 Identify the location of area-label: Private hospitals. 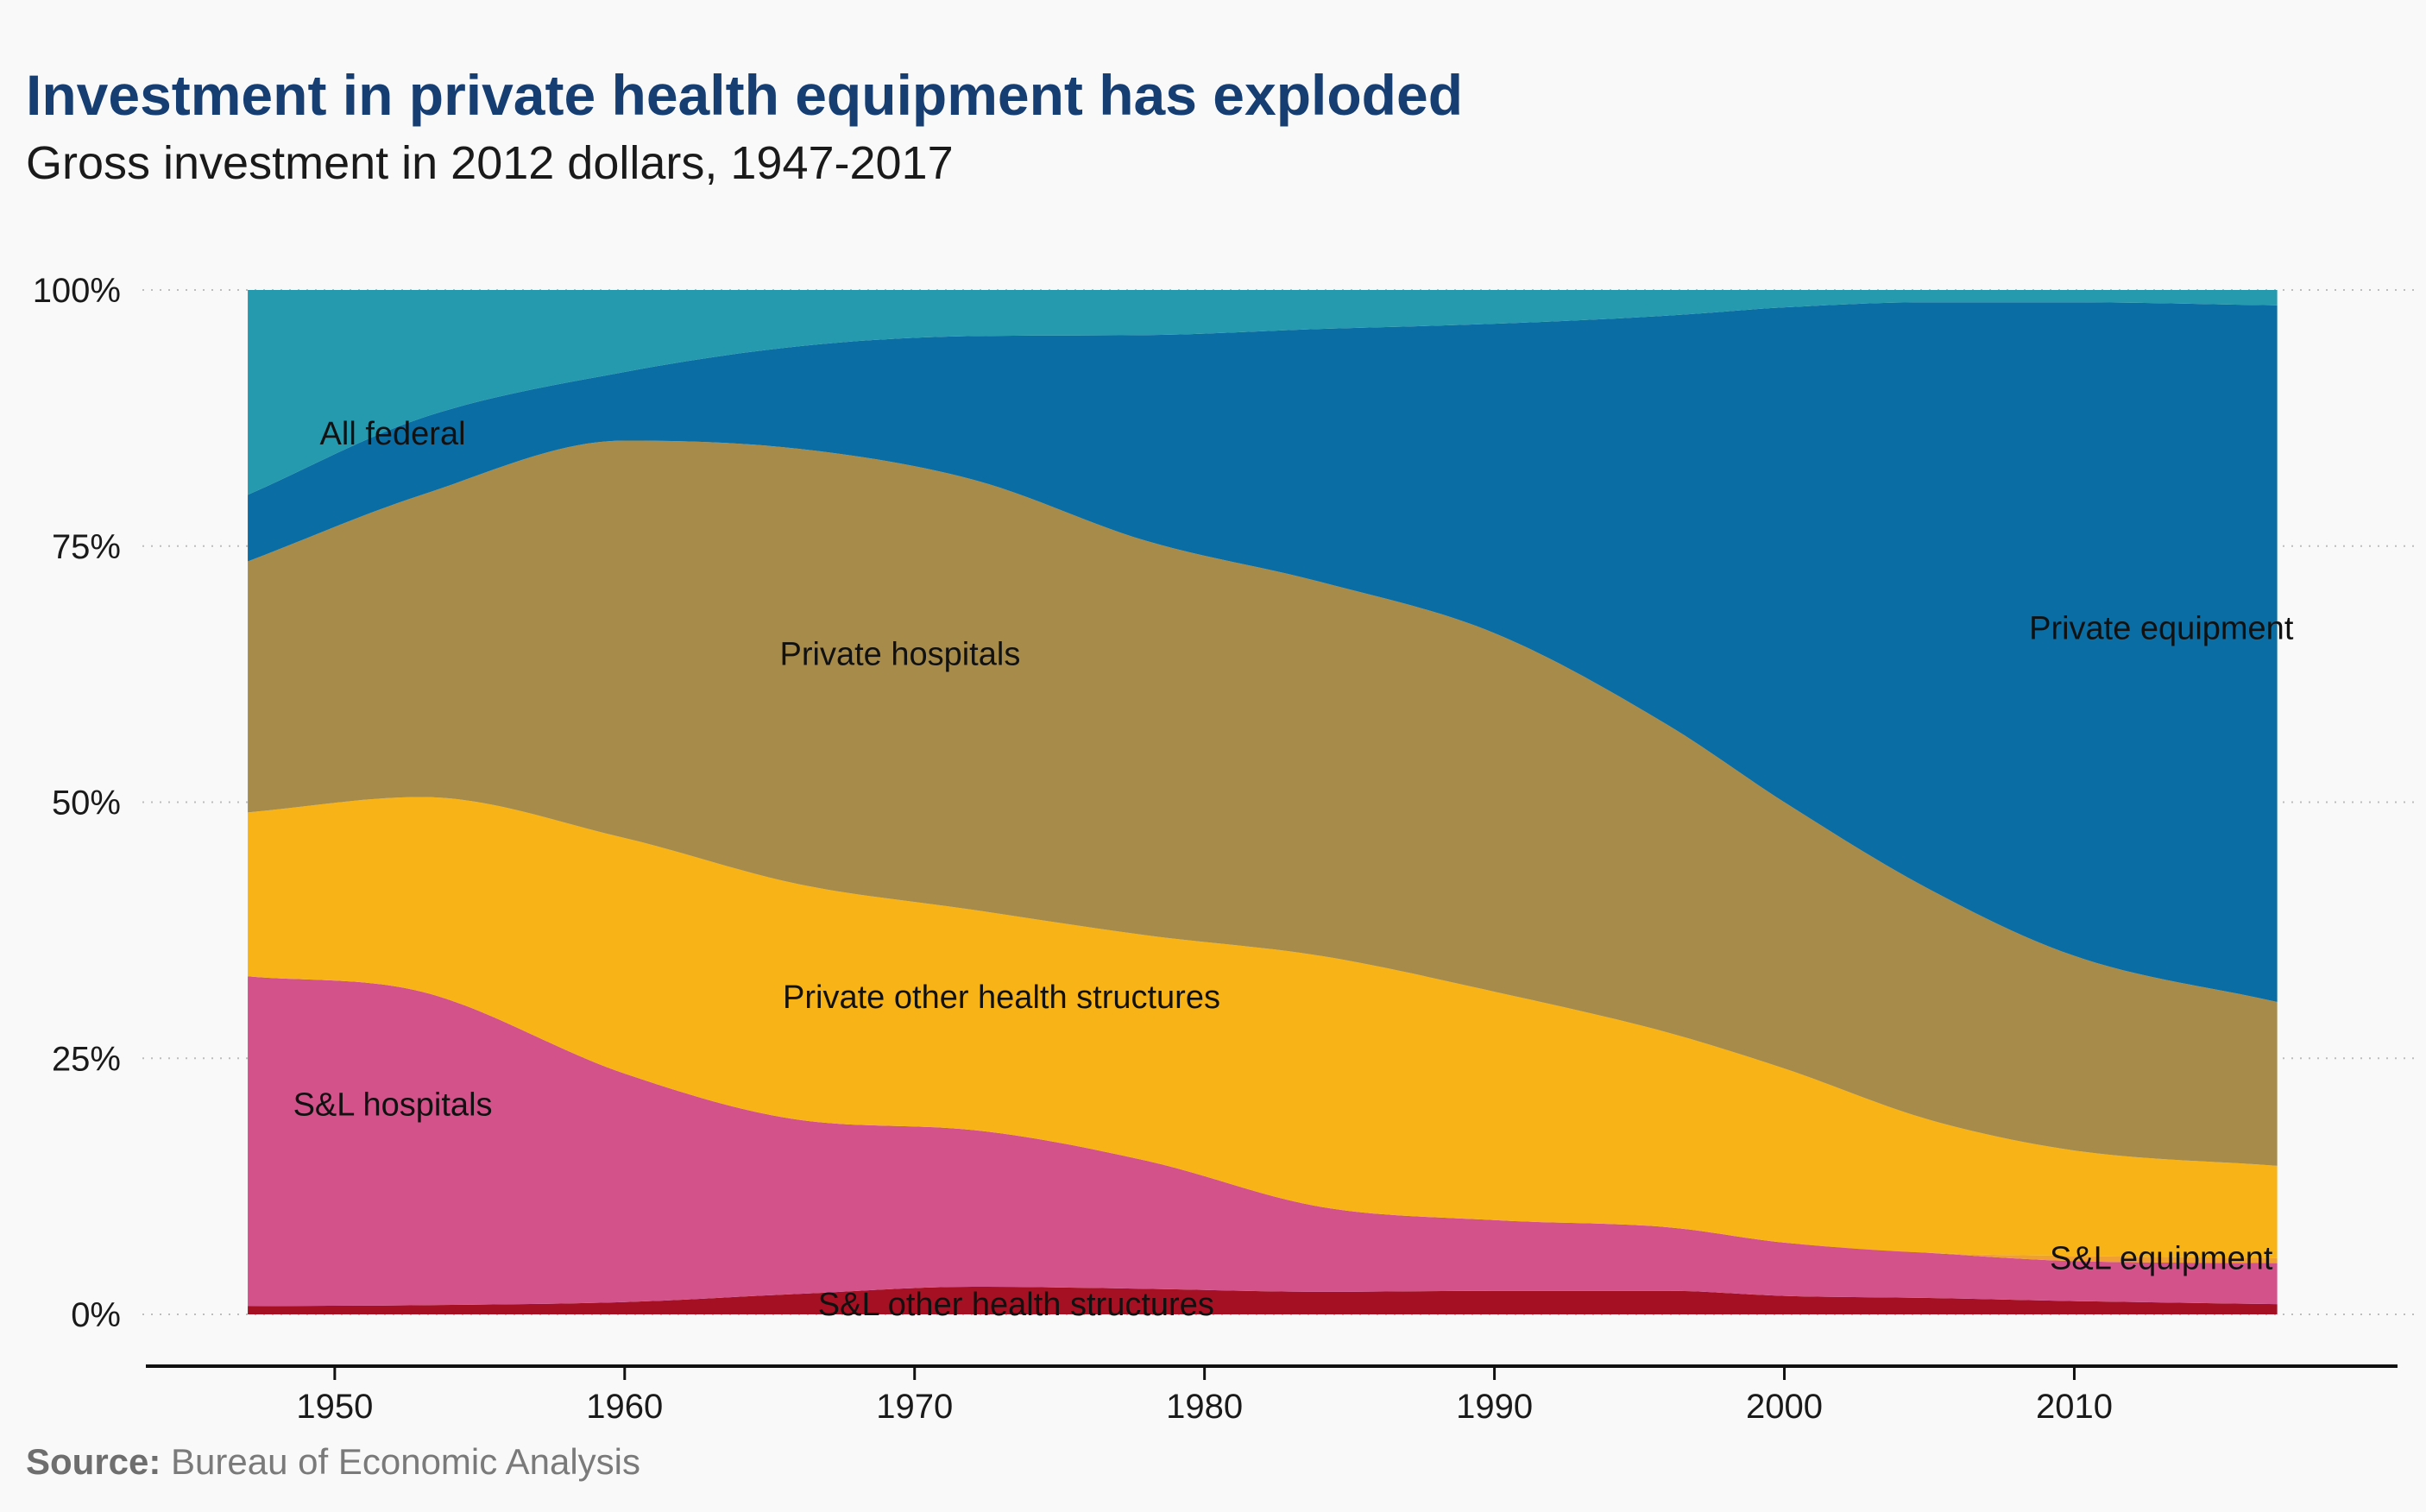
(900, 654).